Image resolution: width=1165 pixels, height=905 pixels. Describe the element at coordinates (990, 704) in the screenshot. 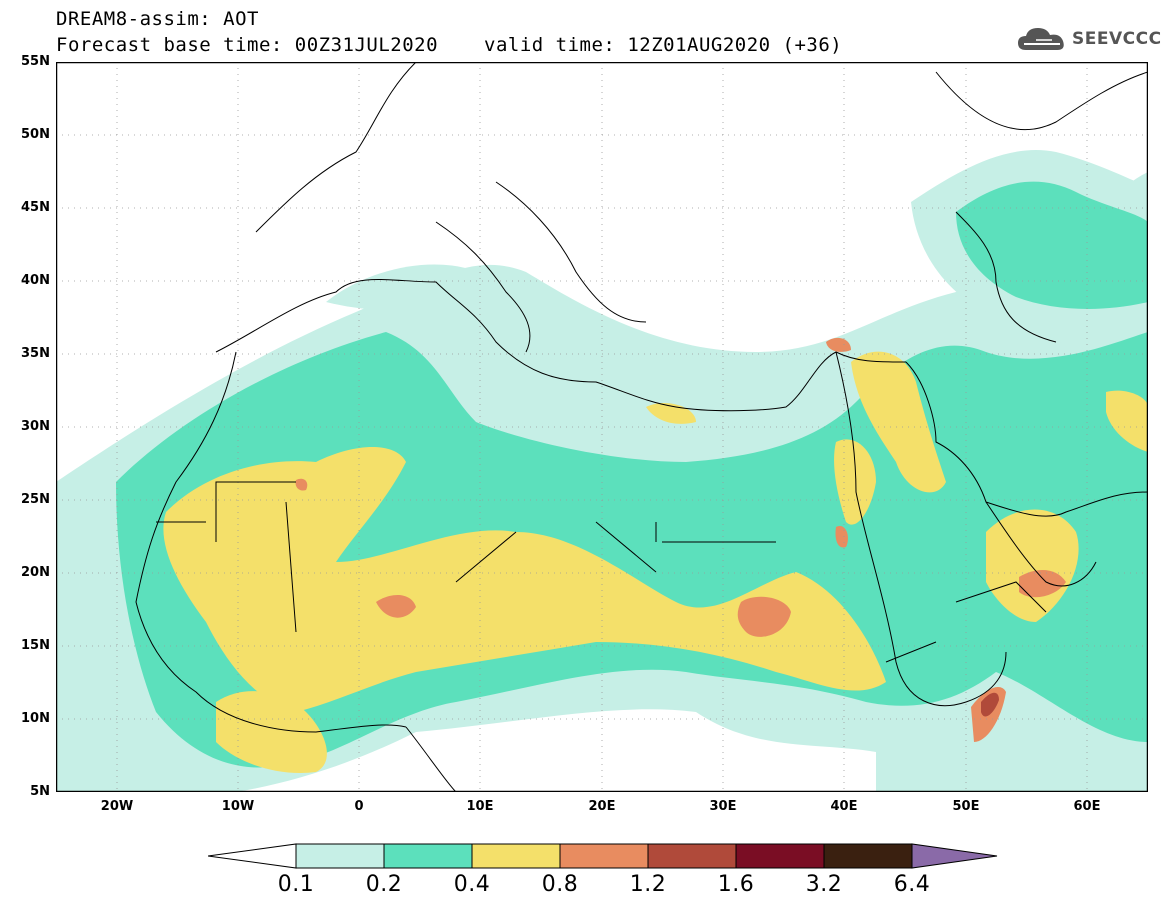

I see `aot-band-1.2` at that location.